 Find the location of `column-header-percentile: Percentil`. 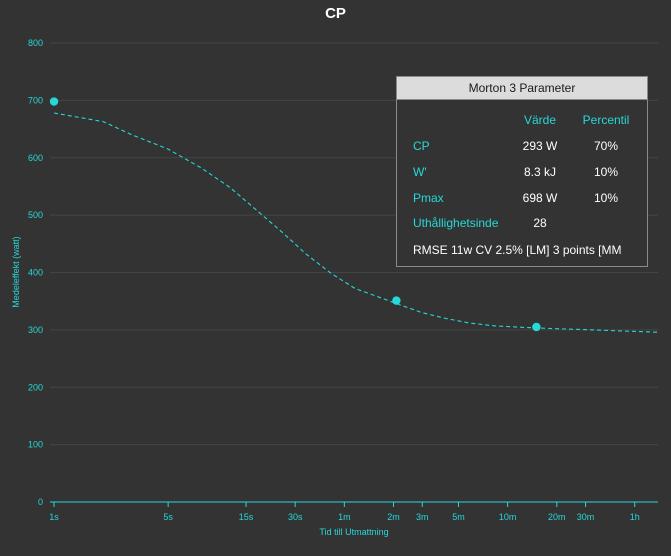

column-header-percentile: Percentil is located at coordinates (606, 120).